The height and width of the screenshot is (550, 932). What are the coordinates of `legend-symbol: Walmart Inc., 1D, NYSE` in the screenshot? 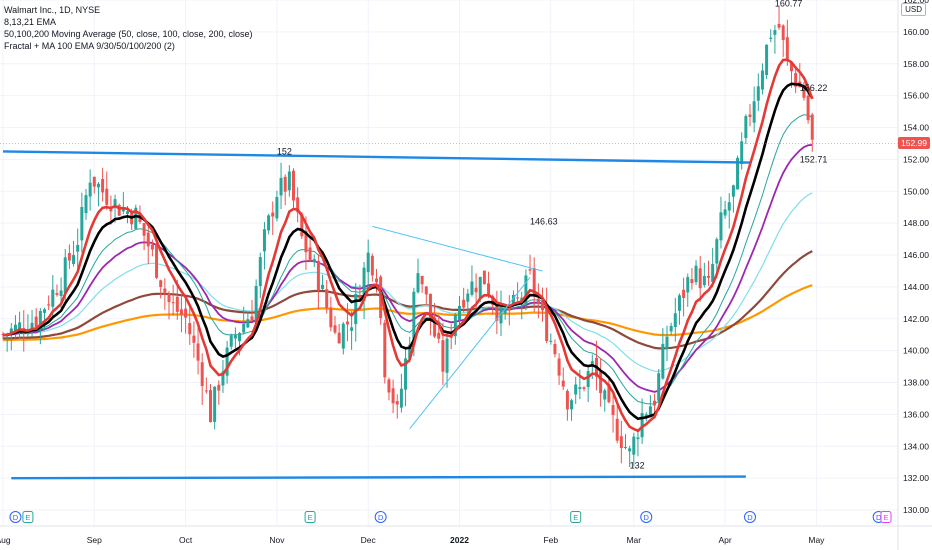 It's located at (52, 10).